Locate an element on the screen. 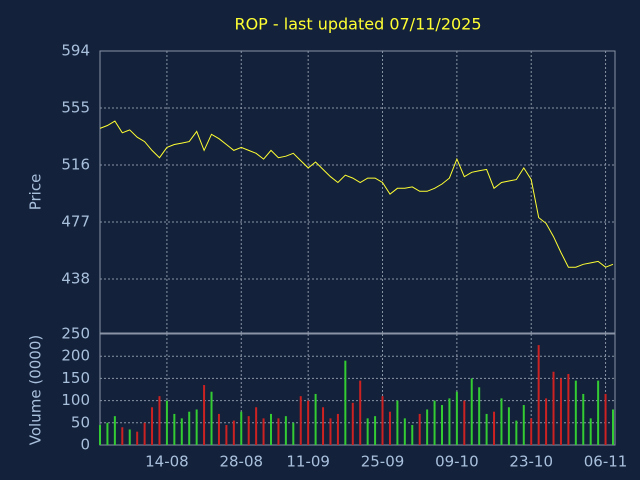  x-tick-label: 14-08 is located at coordinates (167, 462).